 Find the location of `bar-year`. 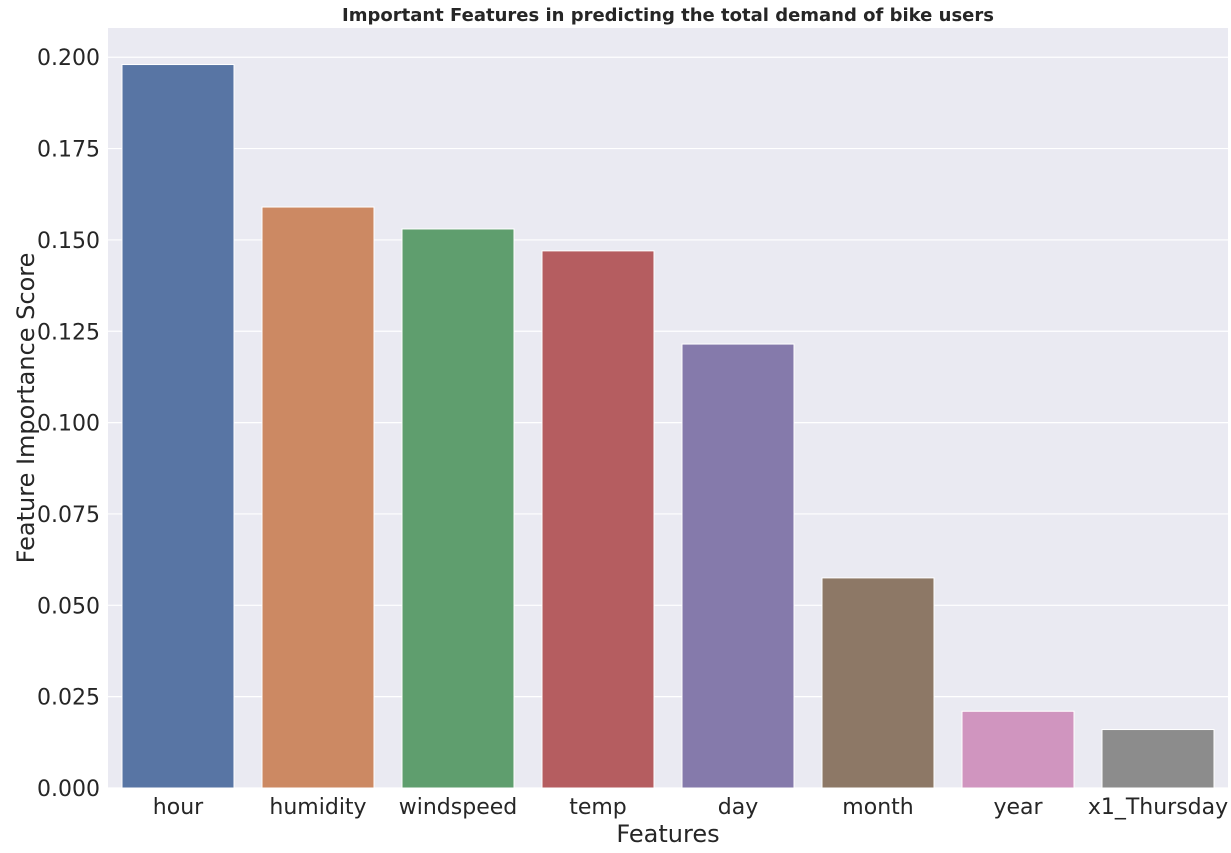

bar-year is located at coordinates (1018, 749).